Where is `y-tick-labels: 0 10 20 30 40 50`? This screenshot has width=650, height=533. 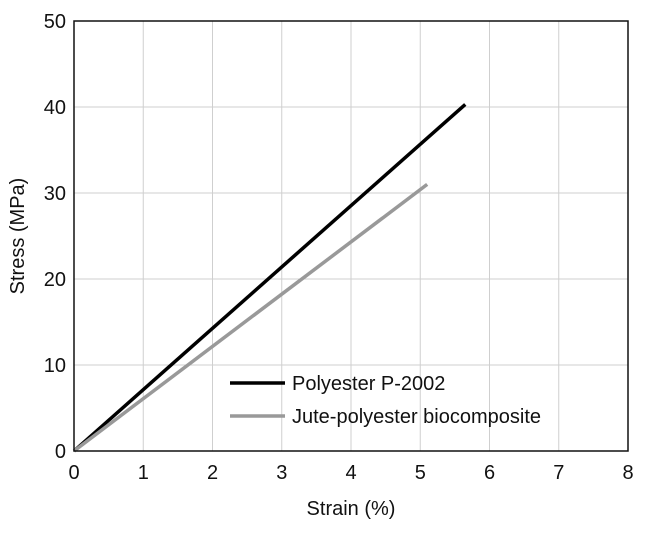 y-tick-labels: 0 10 20 30 40 50 is located at coordinates (55, 237).